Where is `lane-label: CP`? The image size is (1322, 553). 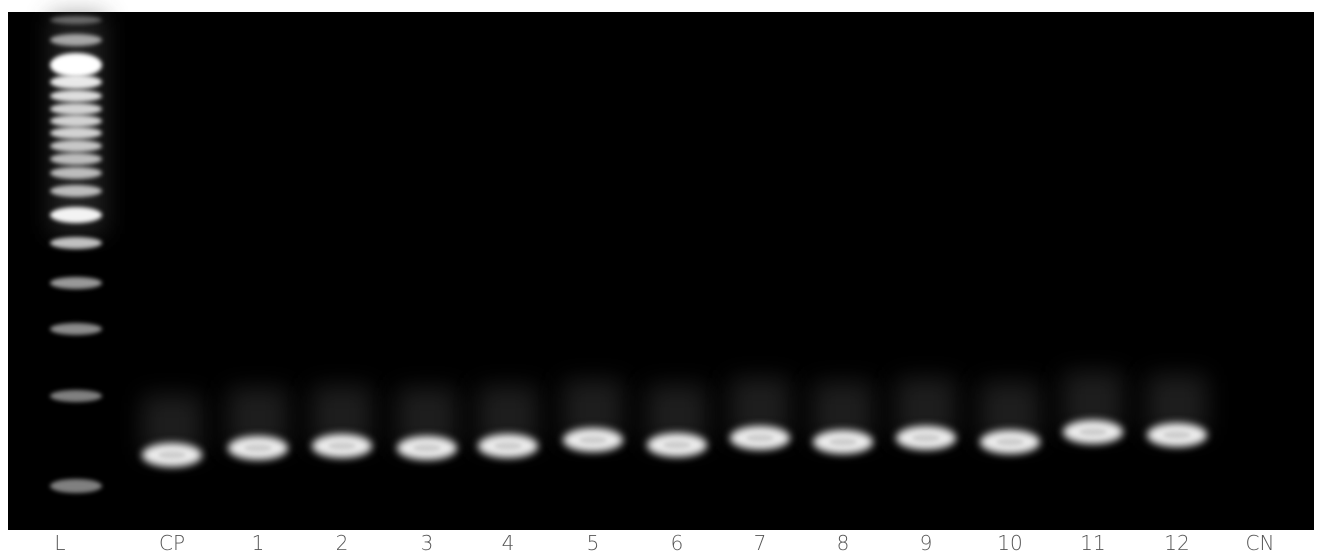 lane-label: CP is located at coordinates (172, 542).